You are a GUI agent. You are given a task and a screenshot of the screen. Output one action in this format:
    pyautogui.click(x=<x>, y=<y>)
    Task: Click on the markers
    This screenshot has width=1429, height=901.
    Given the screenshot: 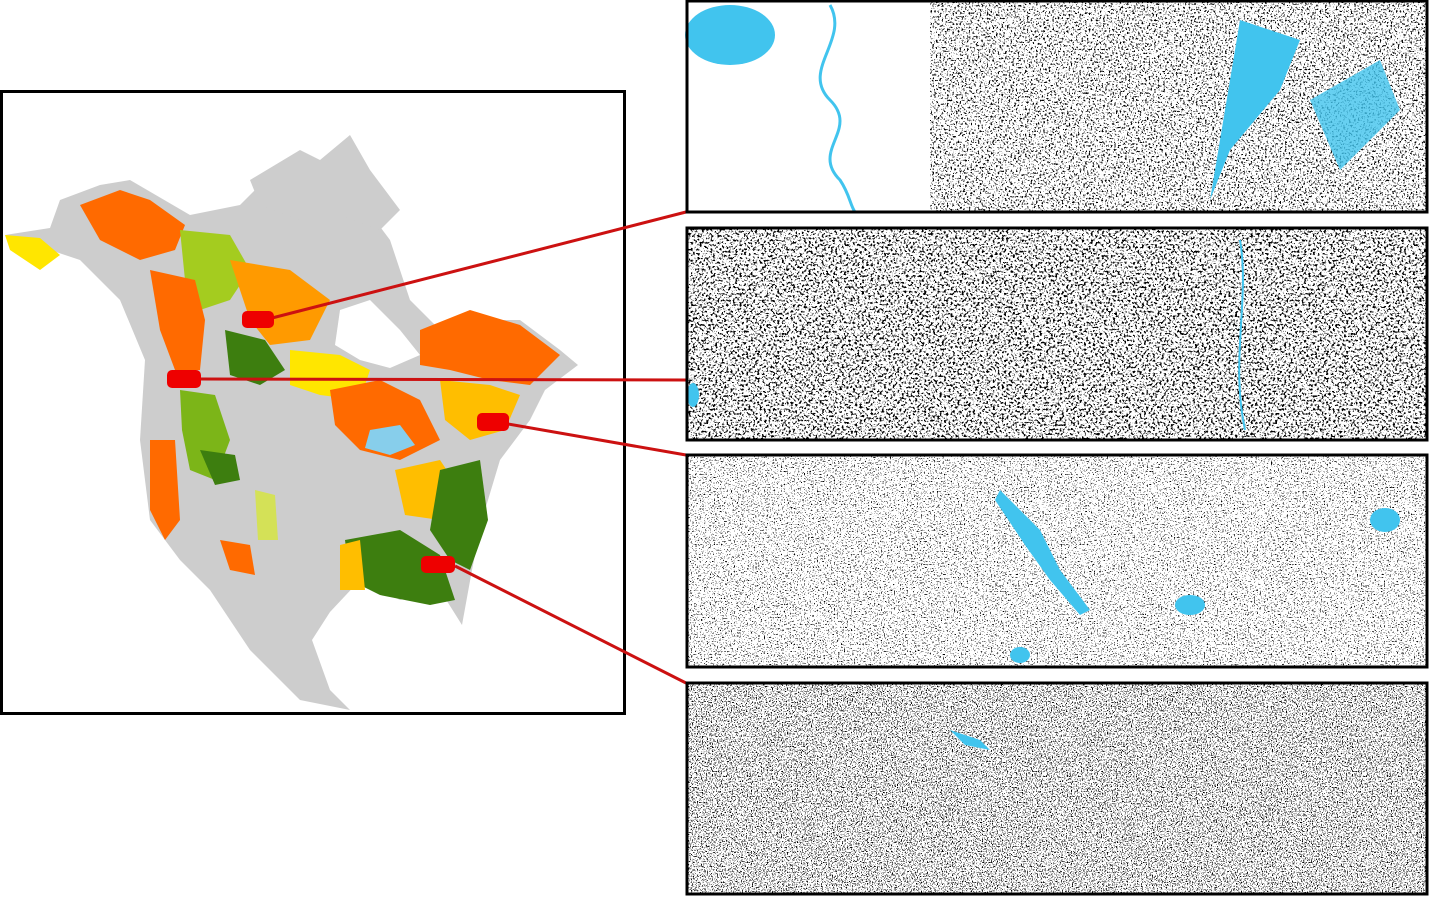 What is the action you would take?
    pyautogui.click(x=338, y=442)
    